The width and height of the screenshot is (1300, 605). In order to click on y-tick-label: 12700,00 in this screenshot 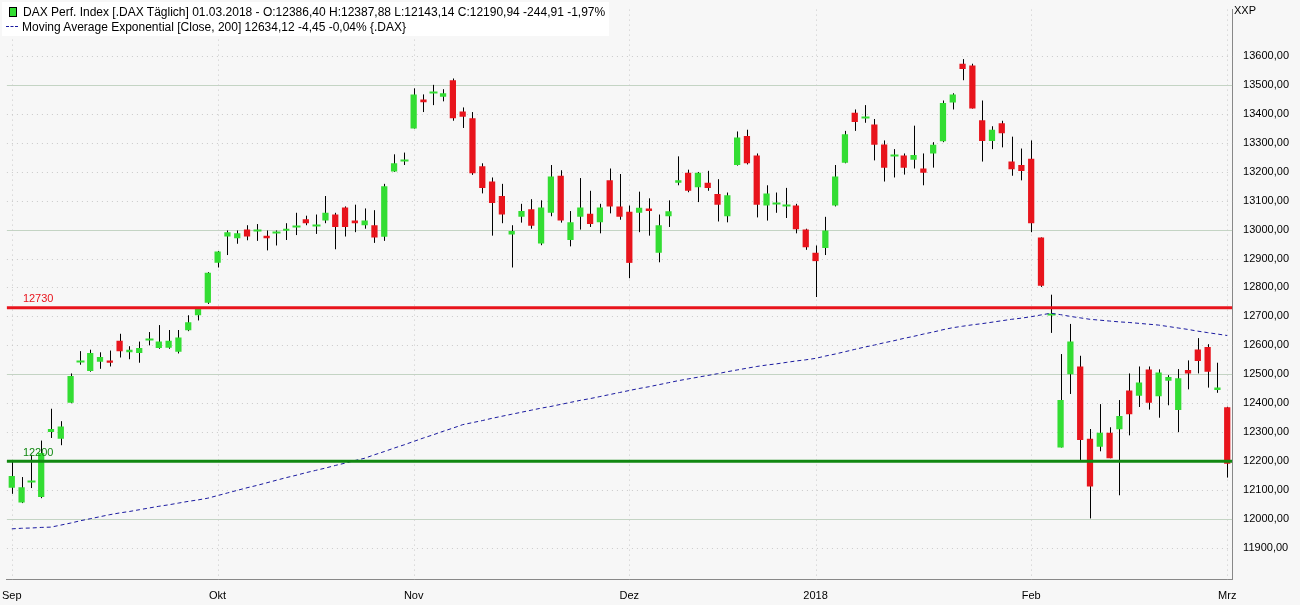, I will do `click(1266, 315)`.